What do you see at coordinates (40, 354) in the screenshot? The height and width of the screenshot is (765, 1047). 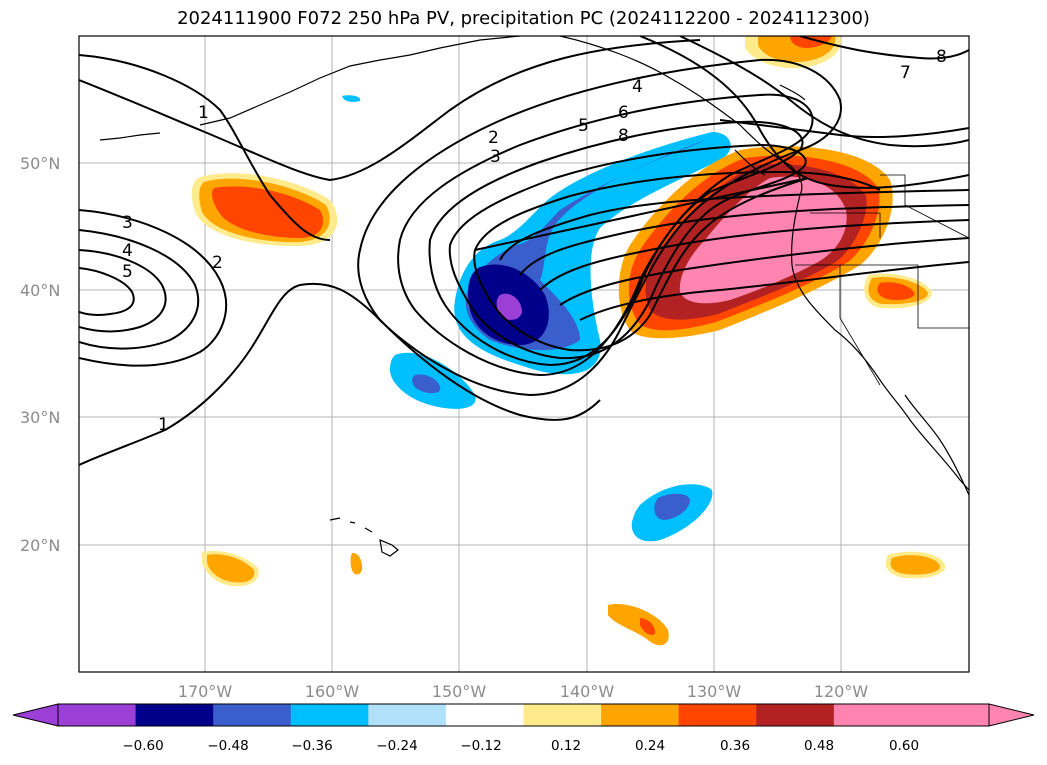 I see `latitude-labels: 50°N 40°N 30°N 20°N` at bounding box center [40, 354].